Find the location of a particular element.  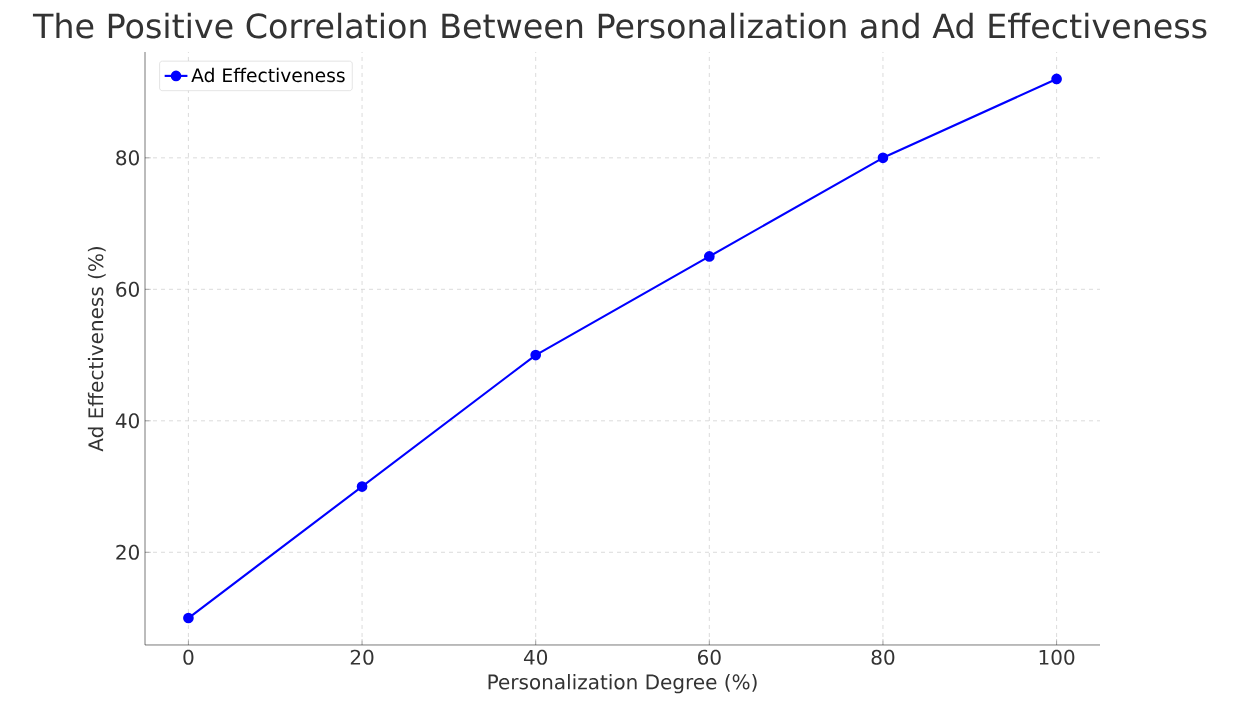

y-tick-label: 40 is located at coordinates (127, 421).